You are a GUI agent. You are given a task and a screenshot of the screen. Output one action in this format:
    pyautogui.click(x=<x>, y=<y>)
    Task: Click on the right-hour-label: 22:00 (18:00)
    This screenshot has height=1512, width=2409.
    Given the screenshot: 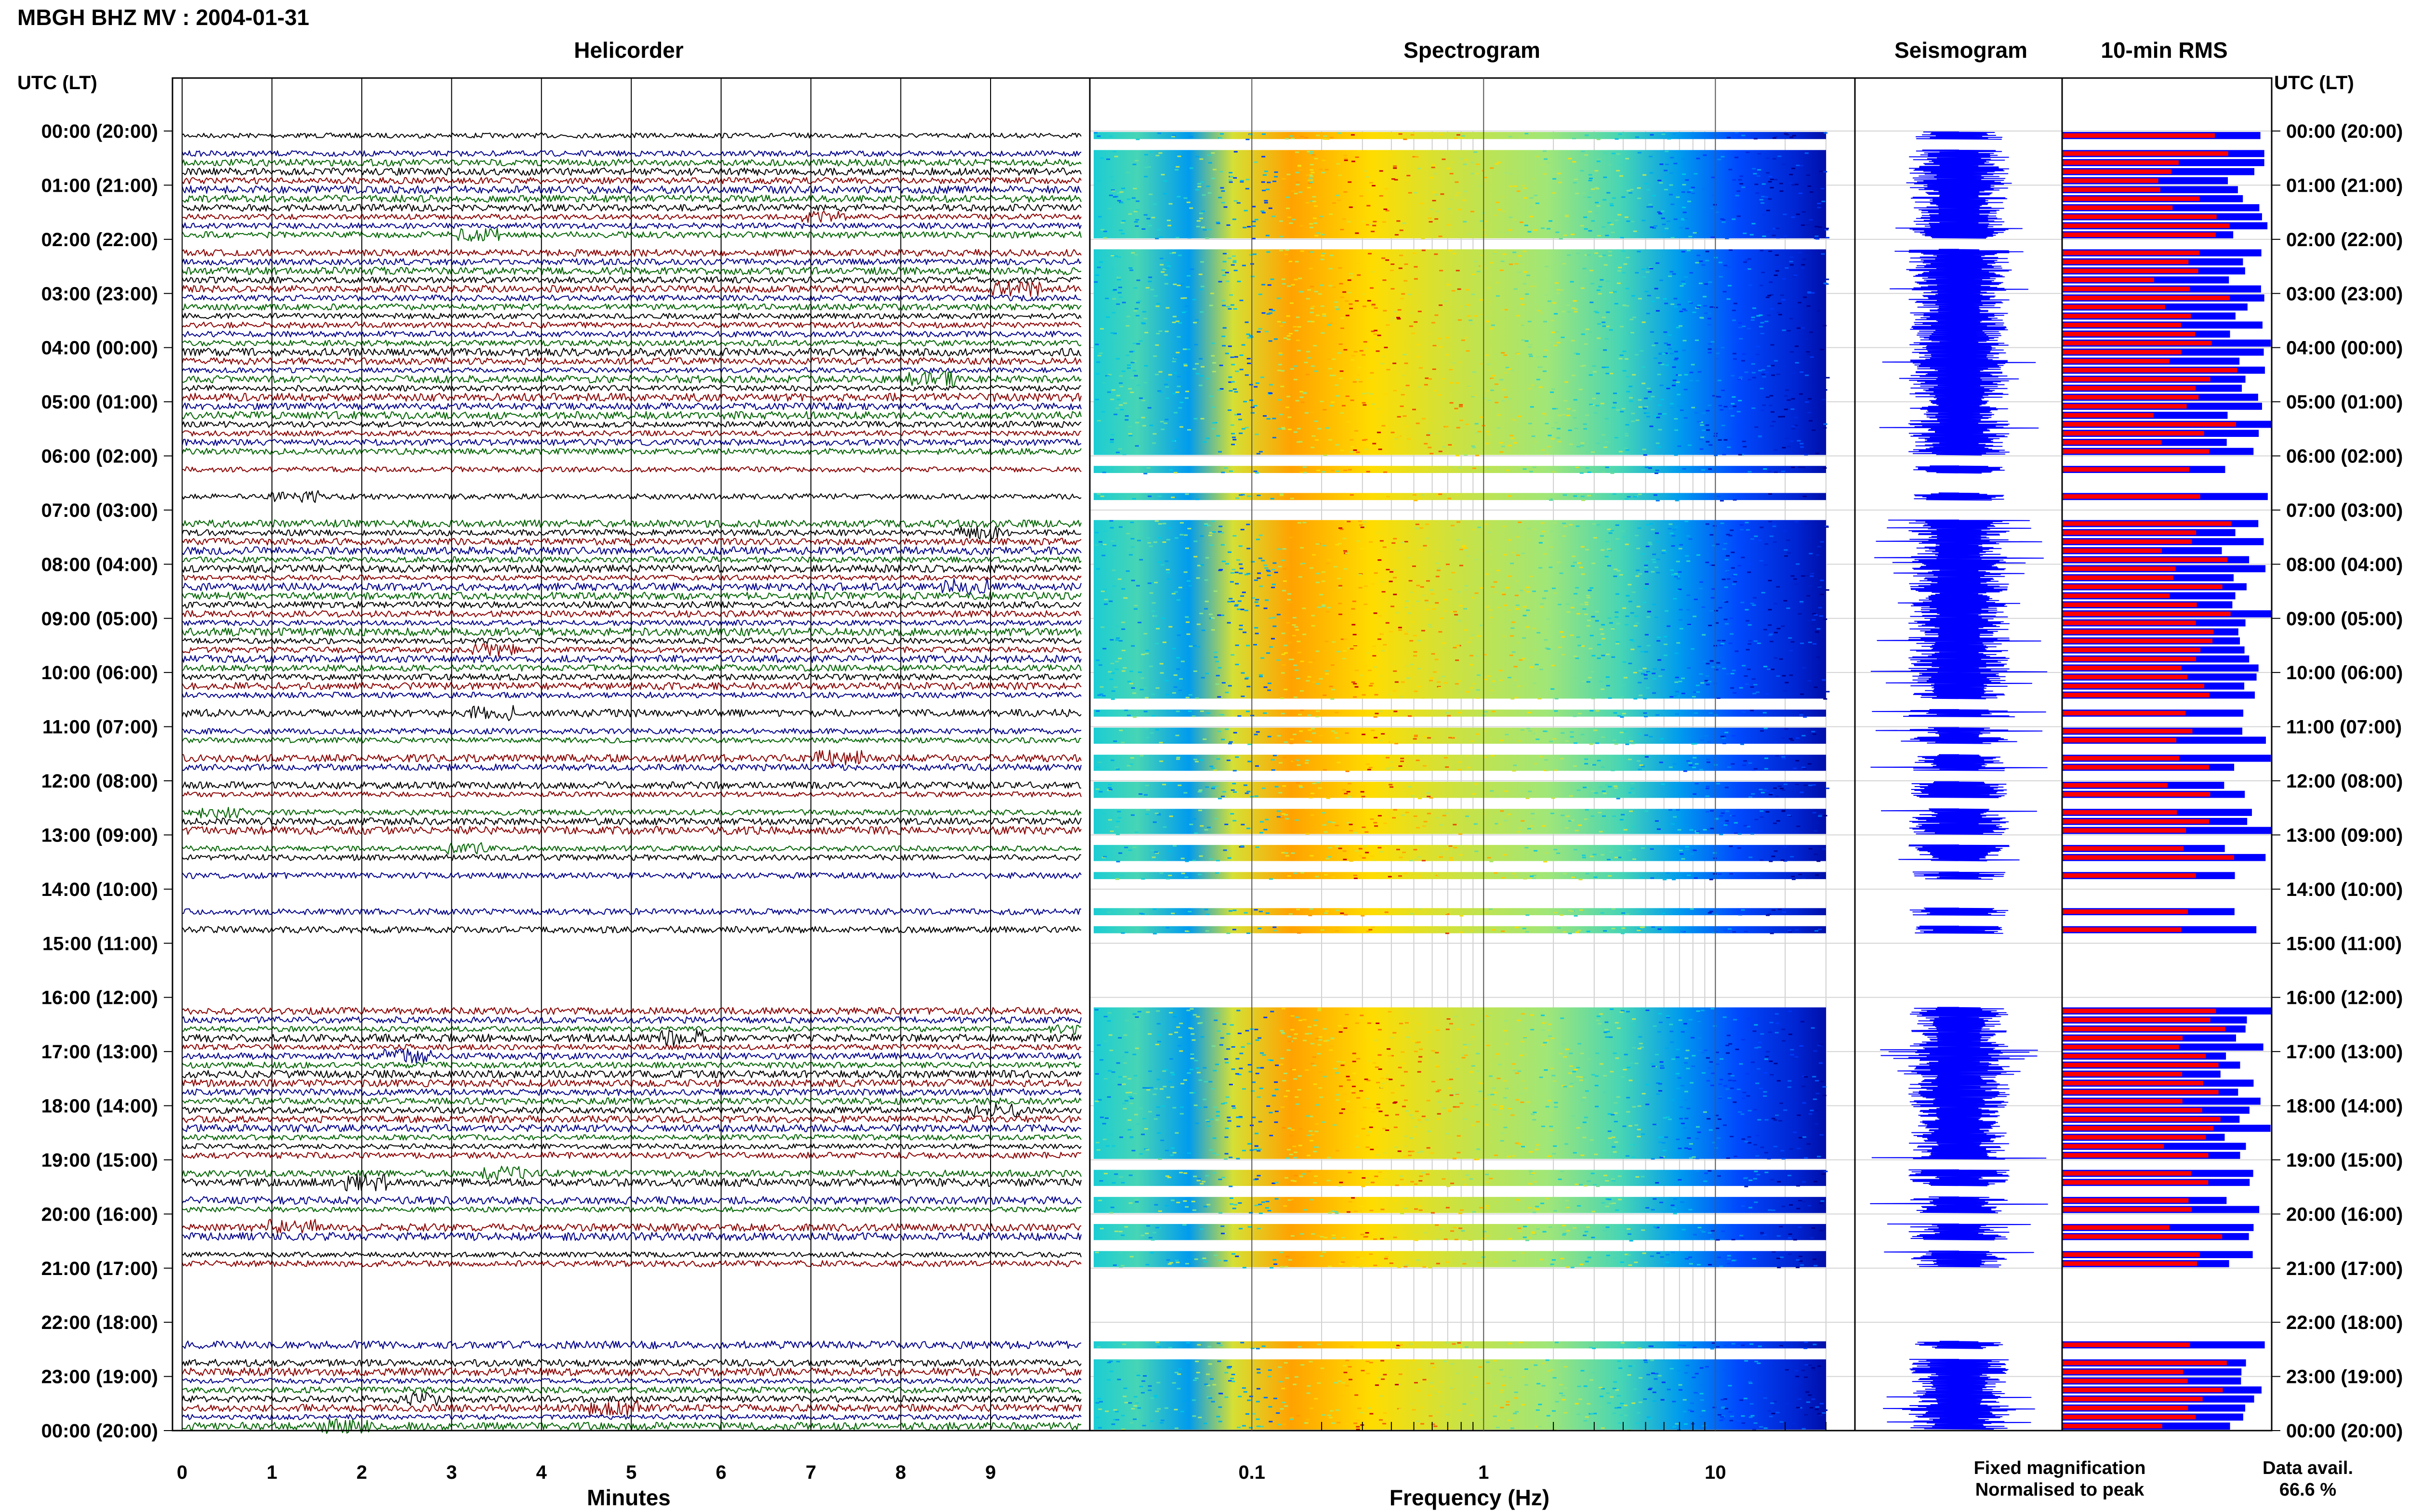 What is the action you would take?
    pyautogui.click(x=2344, y=1322)
    